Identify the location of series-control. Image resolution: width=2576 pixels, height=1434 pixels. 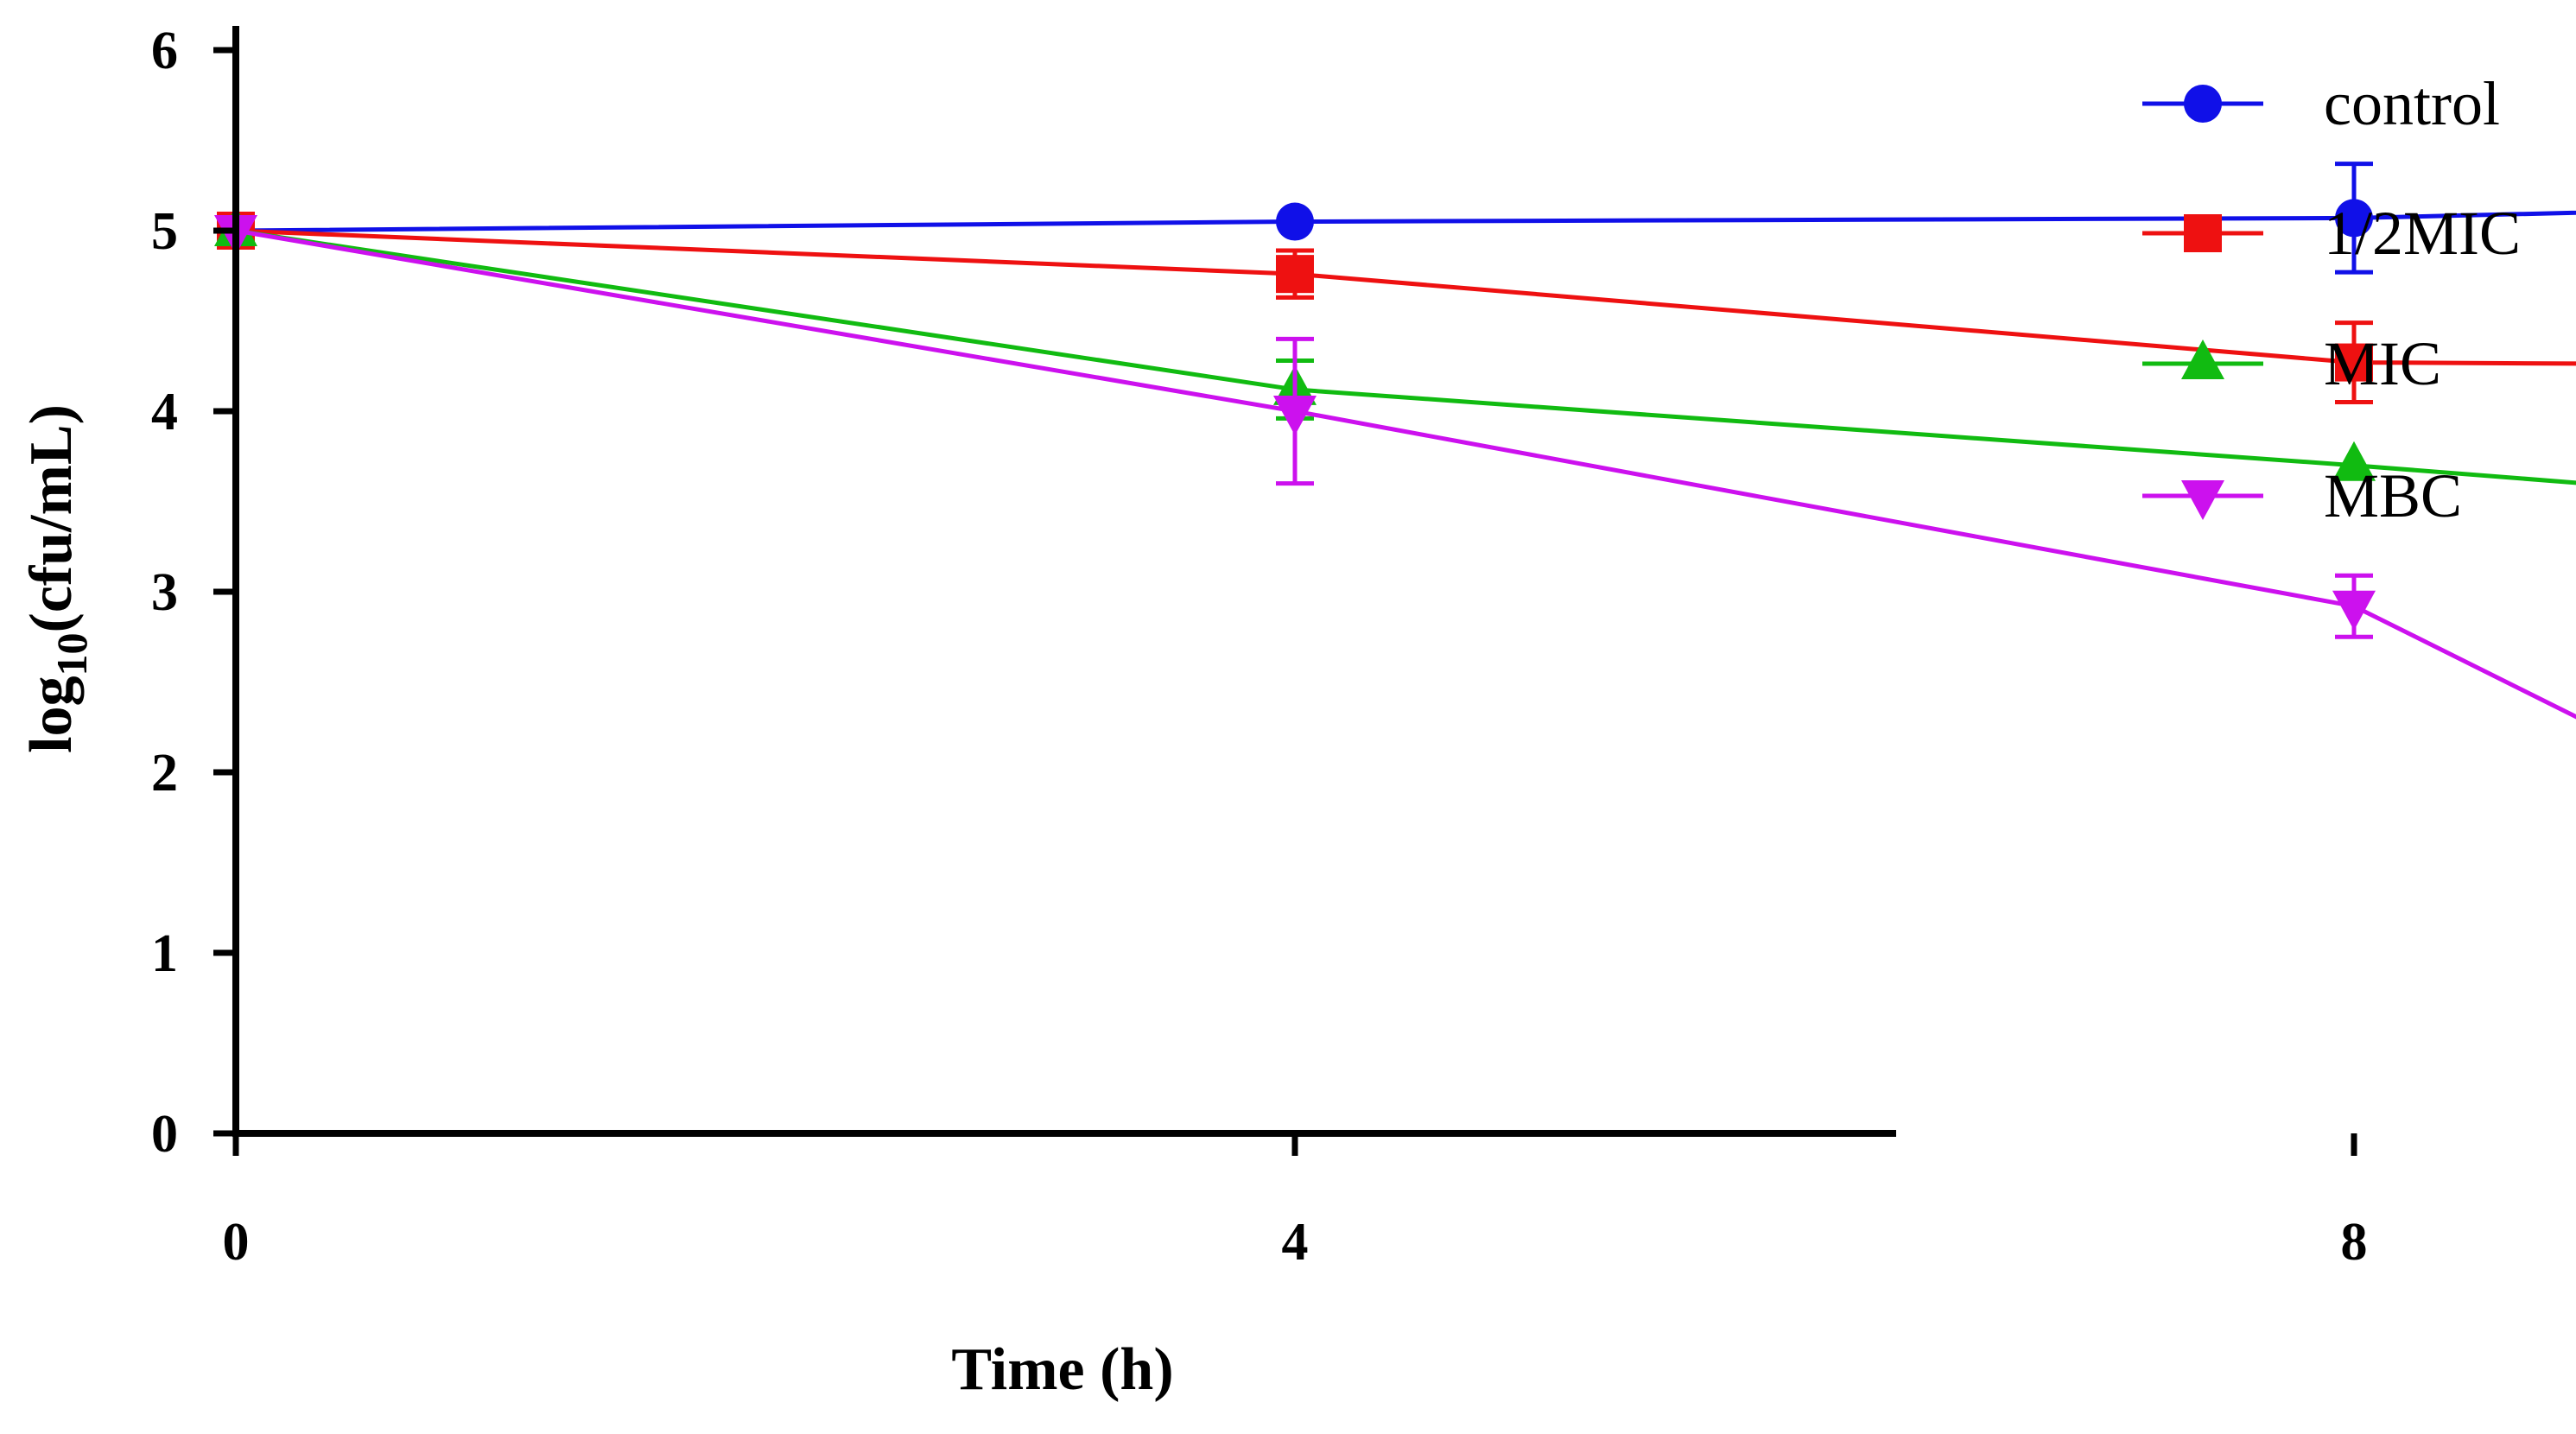
(1396, 218).